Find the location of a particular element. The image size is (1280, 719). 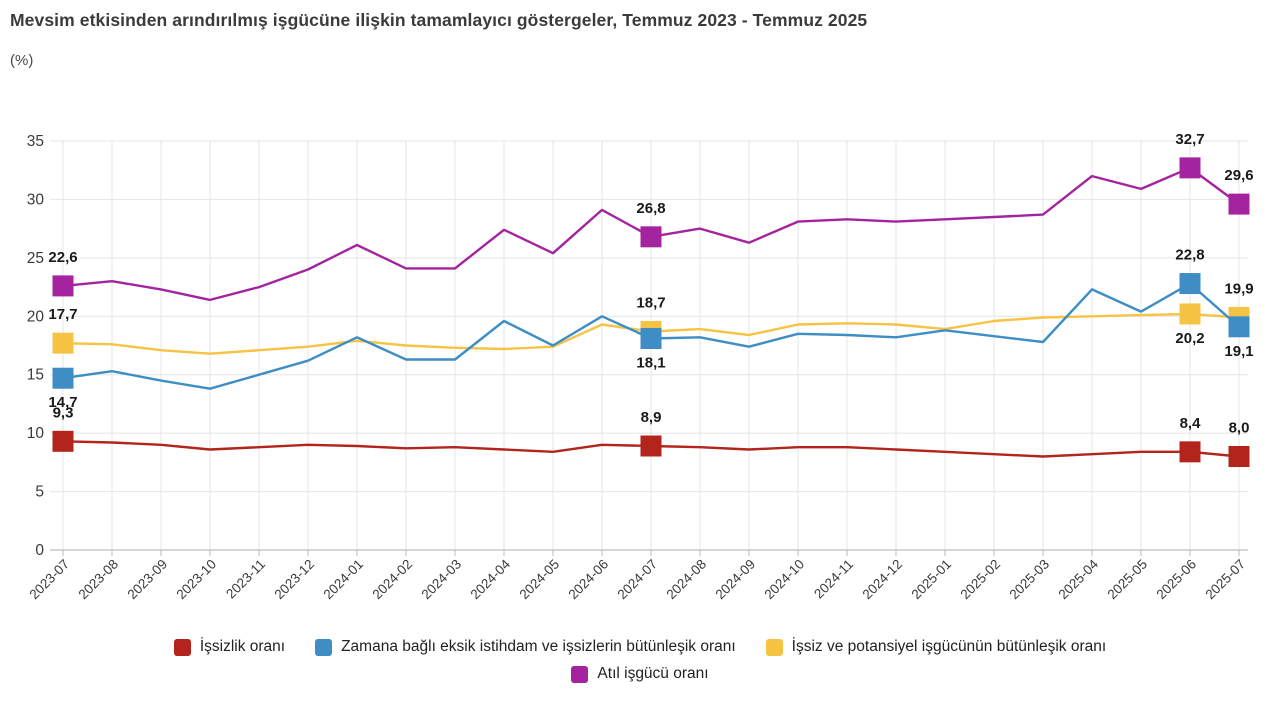

x-axis-label: 2024-12 is located at coordinates (882, 580).